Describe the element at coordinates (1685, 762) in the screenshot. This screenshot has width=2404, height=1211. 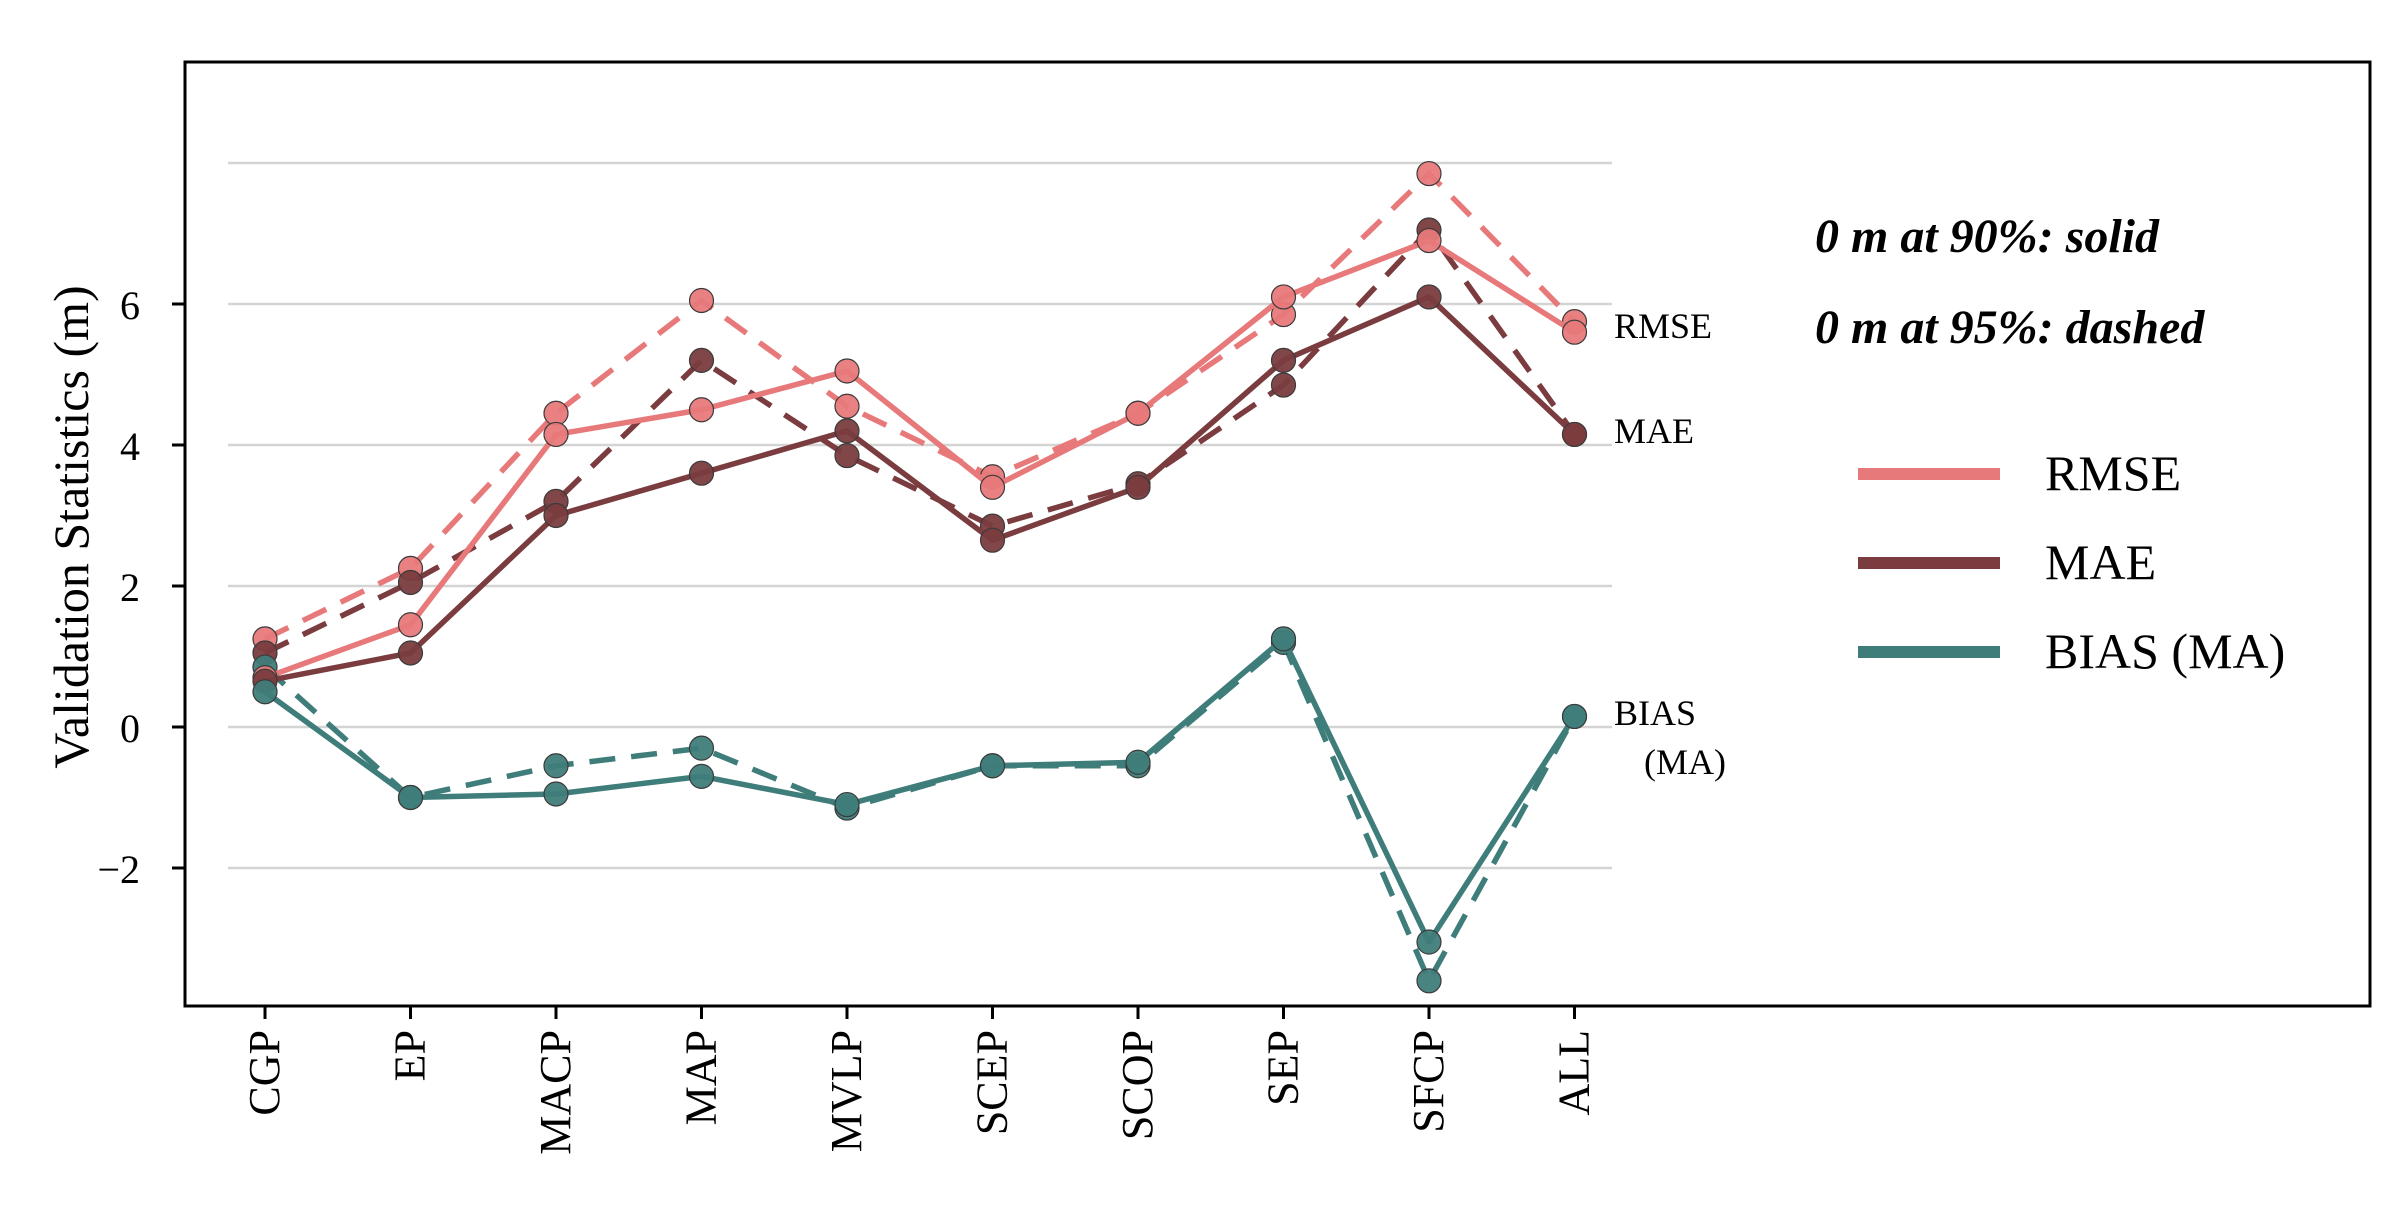
I see `end-label-bias-line2: (MA)` at that location.